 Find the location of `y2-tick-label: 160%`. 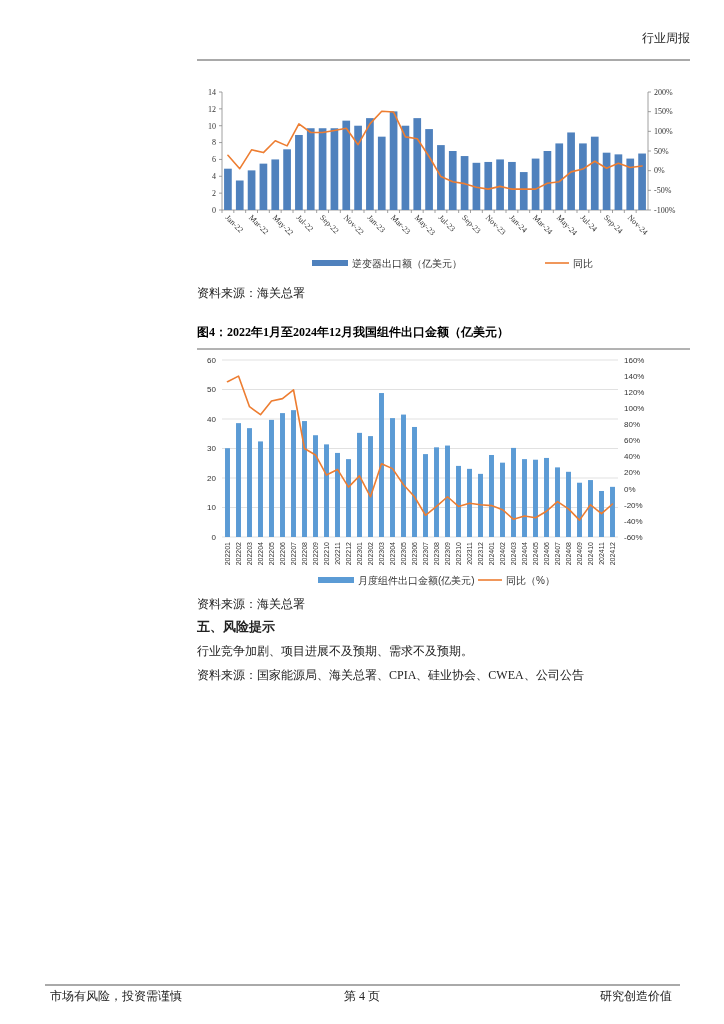

y2-tick-label: 160% is located at coordinates (634, 360).